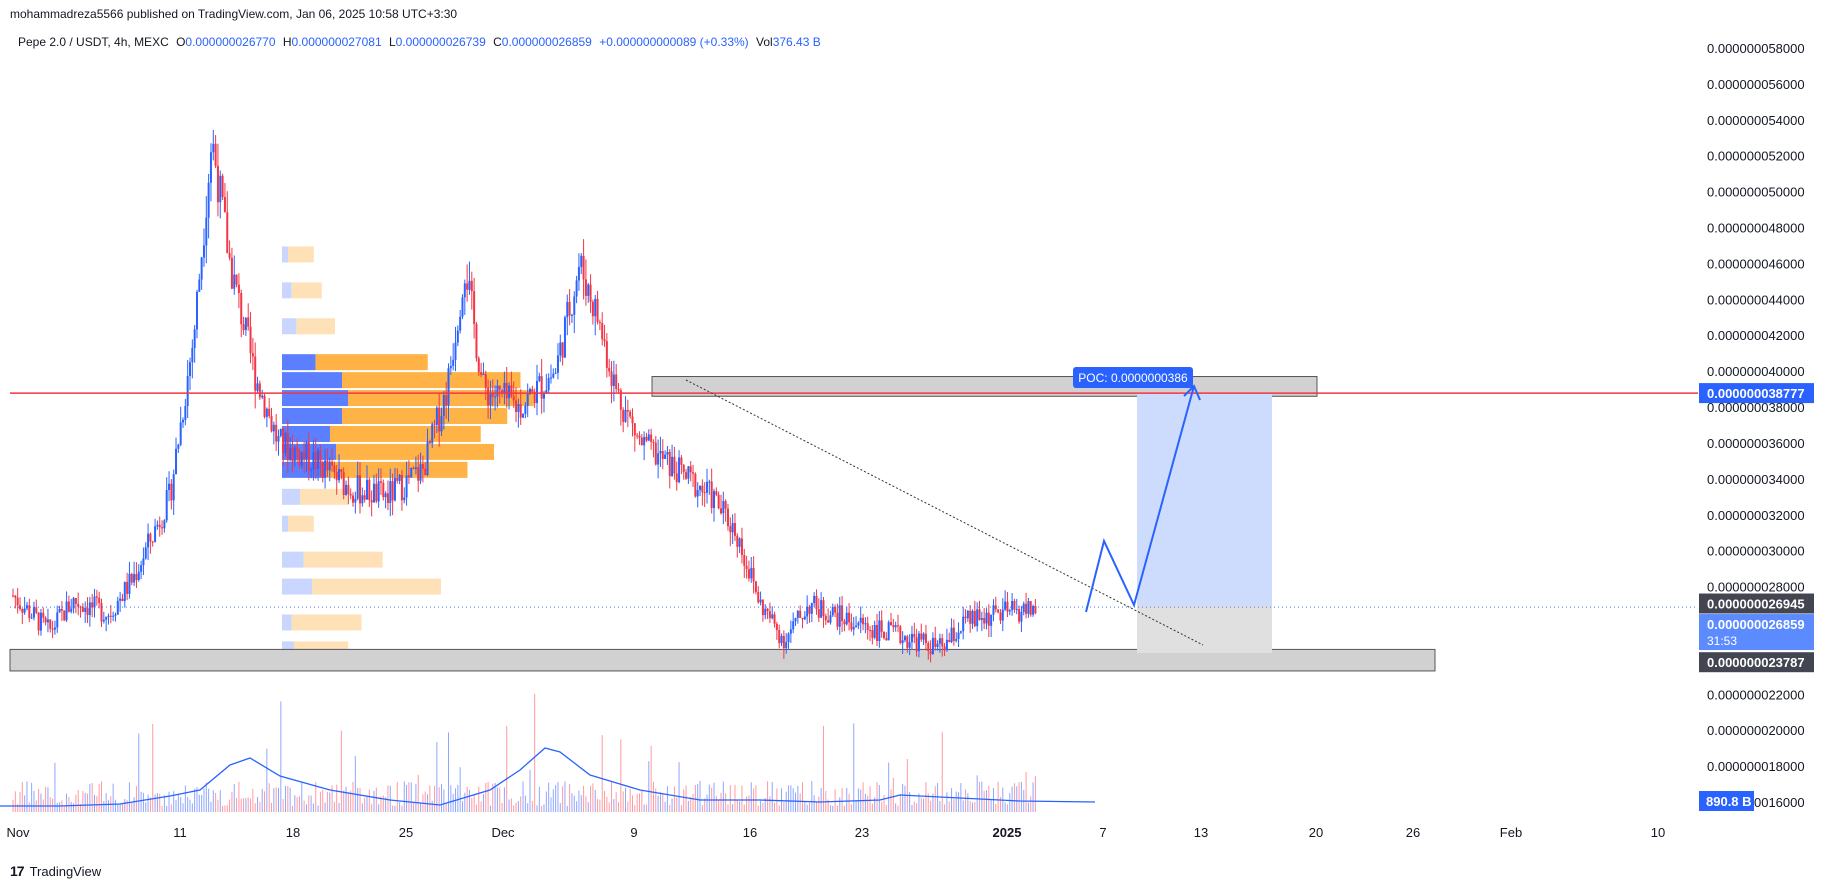  What do you see at coordinates (1756, 479) in the screenshot?
I see `price-tick-label: 0.000000034000` at bounding box center [1756, 479].